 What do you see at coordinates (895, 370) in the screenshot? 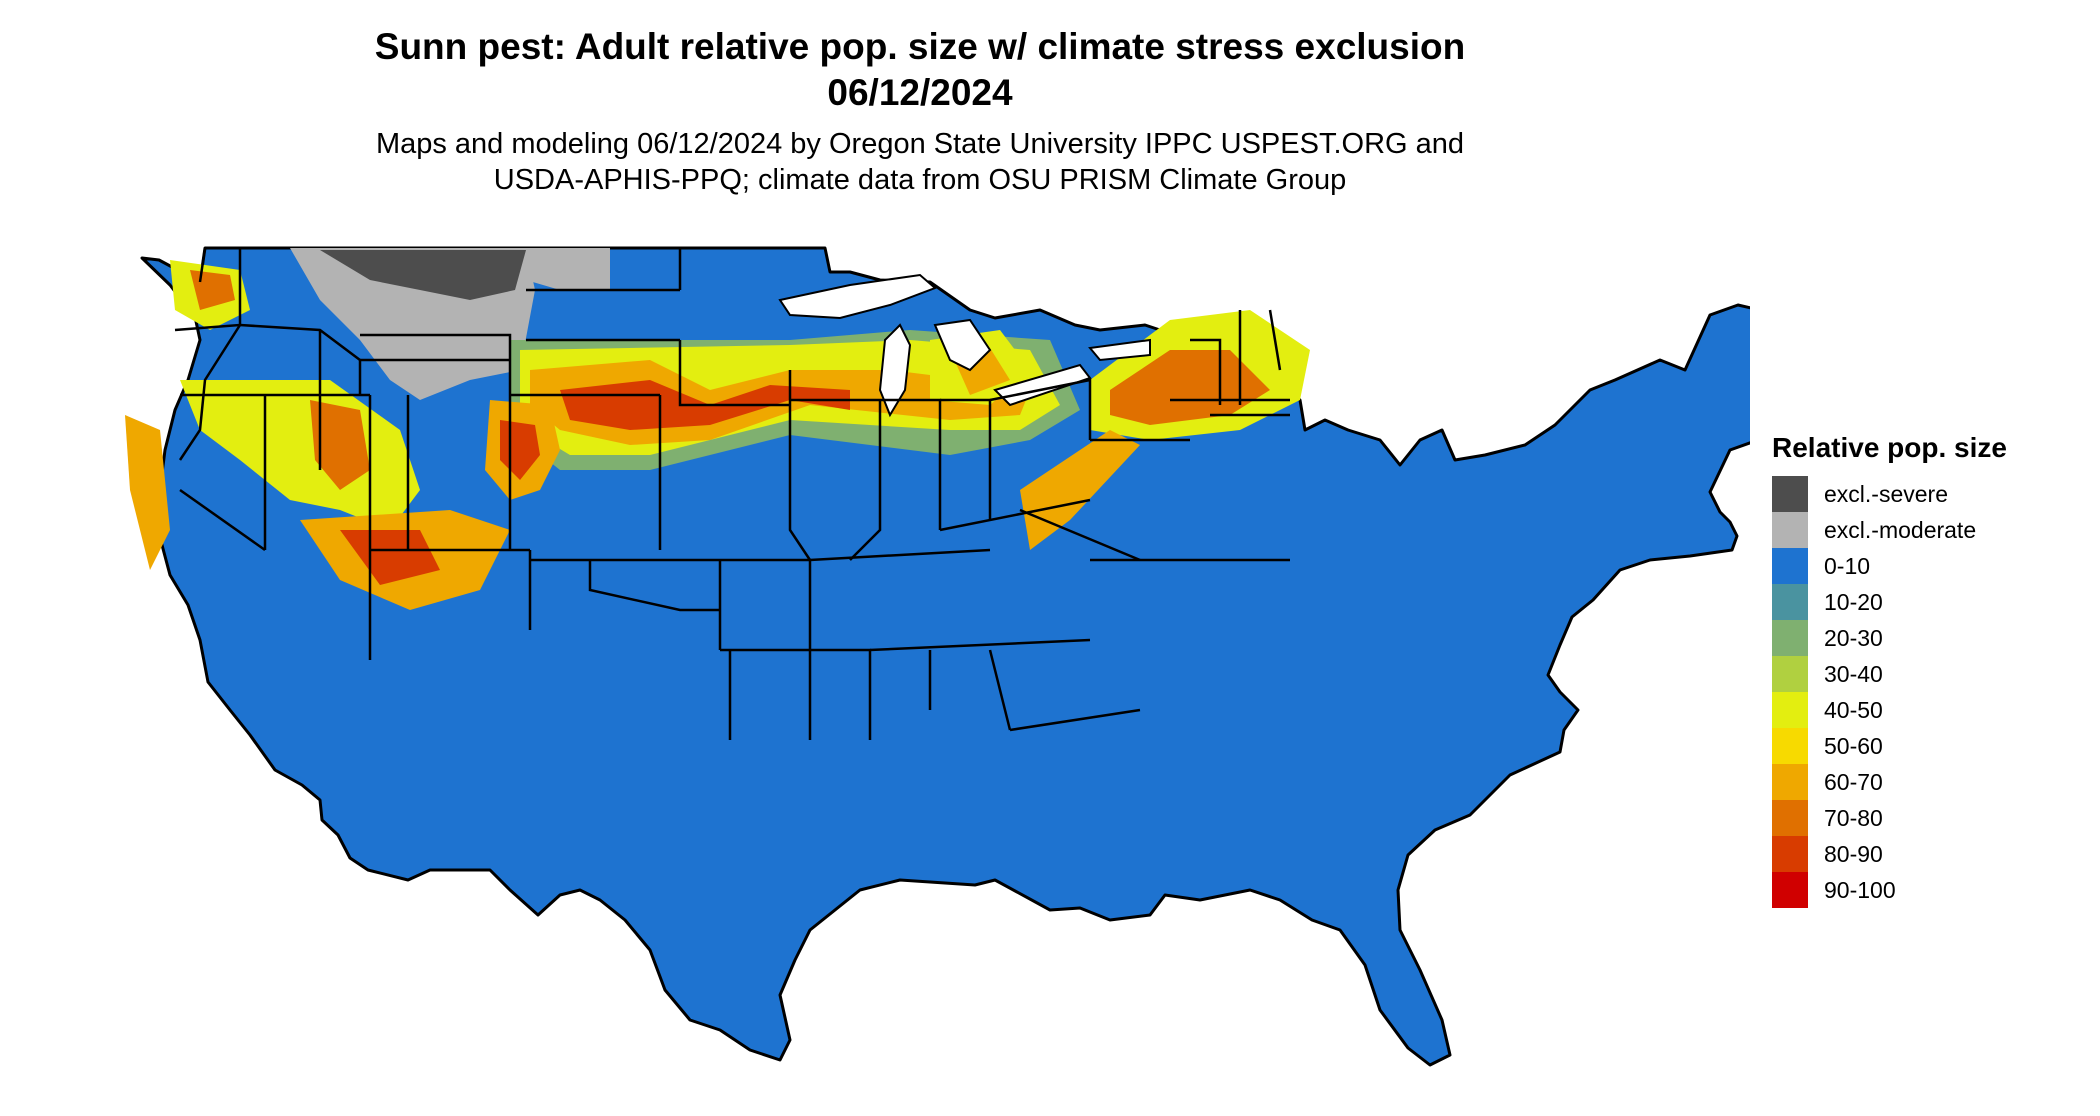
I see `lake-michigan` at bounding box center [895, 370].